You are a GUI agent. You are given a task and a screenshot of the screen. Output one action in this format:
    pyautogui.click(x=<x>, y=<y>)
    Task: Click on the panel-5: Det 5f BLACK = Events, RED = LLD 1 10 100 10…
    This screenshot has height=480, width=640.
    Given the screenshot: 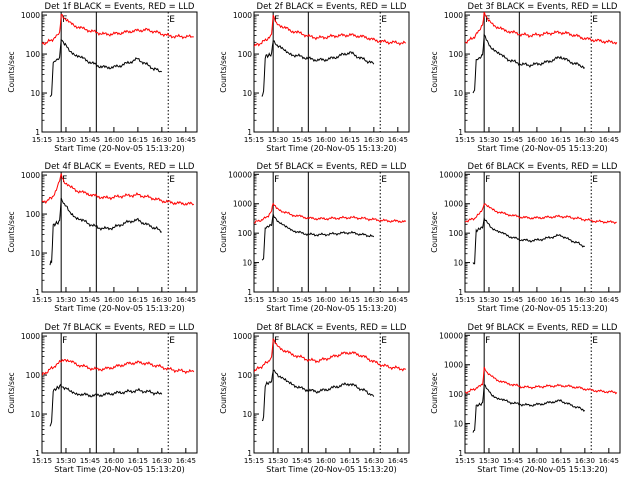 What is the action you would take?
    pyautogui.click(x=314, y=237)
    